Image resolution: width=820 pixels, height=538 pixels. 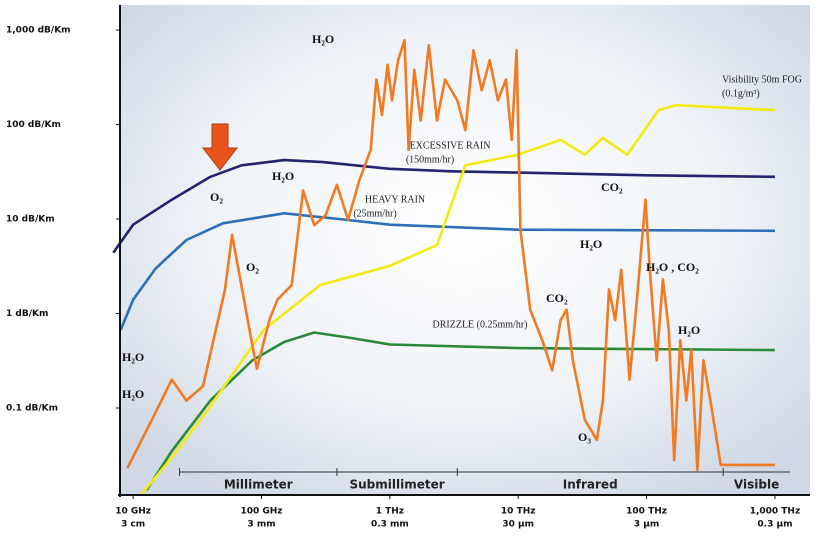 I want to click on o2-arrow, so click(x=220, y=147).